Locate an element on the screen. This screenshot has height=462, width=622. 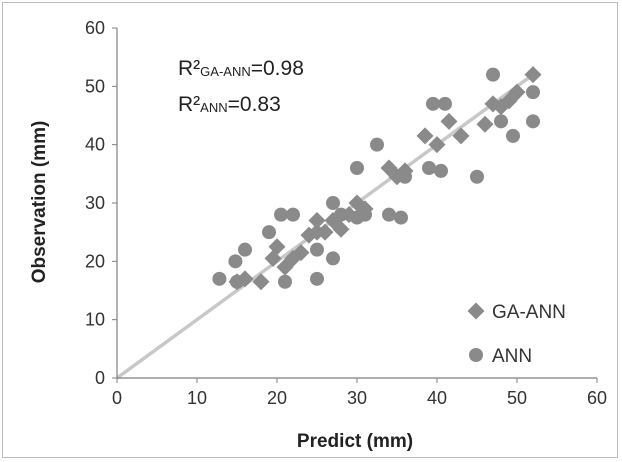
x-tick-label: 50 is located at coordinates (517, 398).